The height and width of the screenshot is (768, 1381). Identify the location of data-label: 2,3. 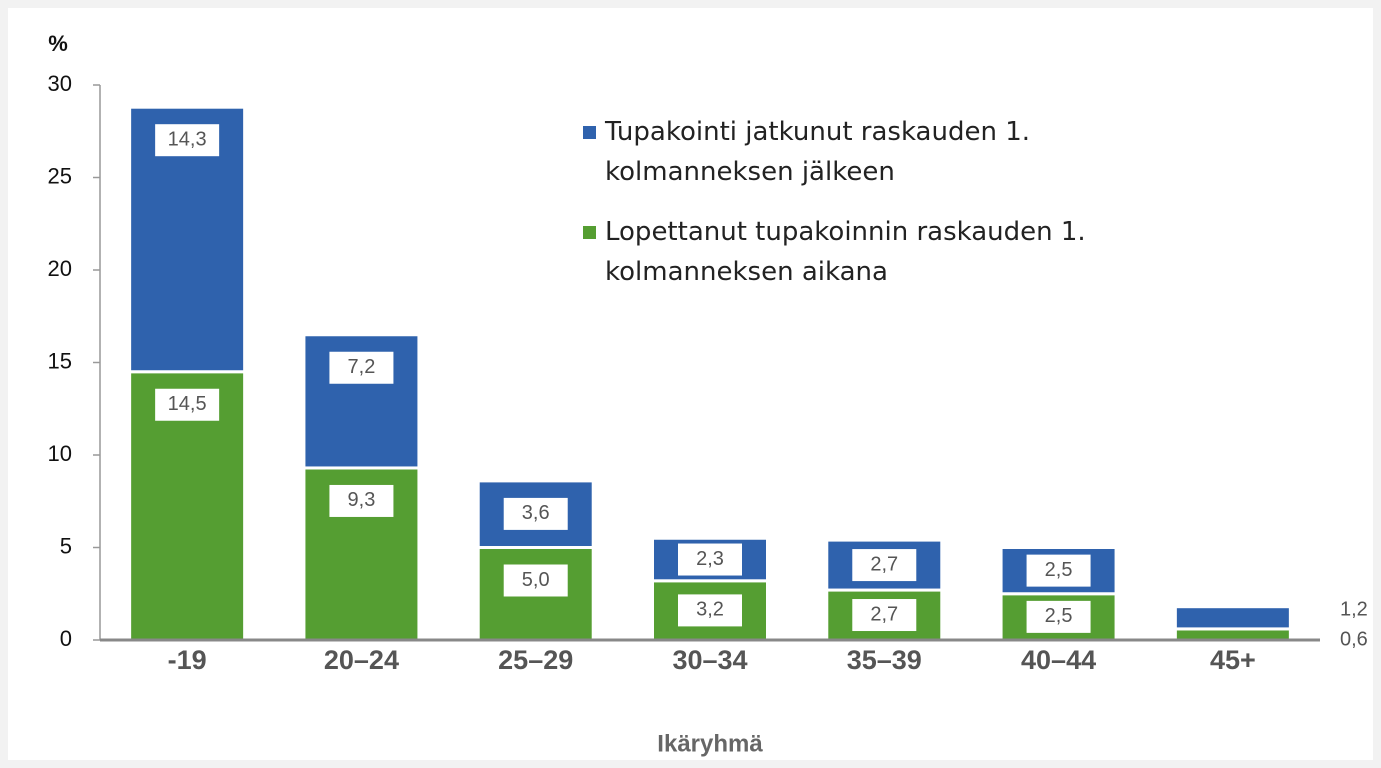
(710, 559).